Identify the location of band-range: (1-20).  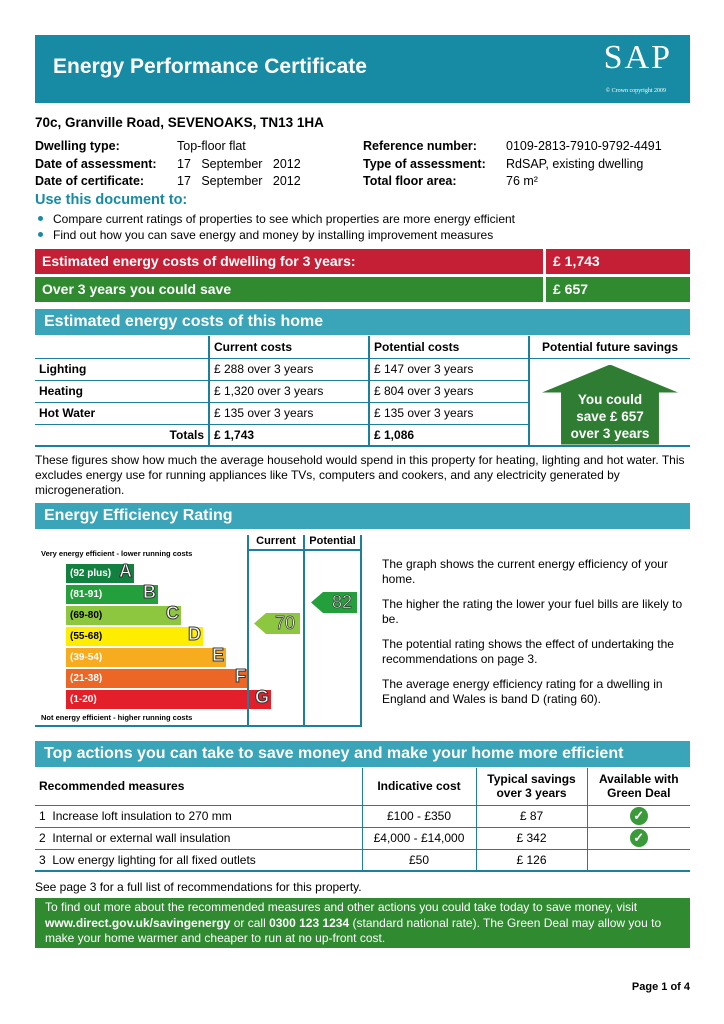
(83, 699).